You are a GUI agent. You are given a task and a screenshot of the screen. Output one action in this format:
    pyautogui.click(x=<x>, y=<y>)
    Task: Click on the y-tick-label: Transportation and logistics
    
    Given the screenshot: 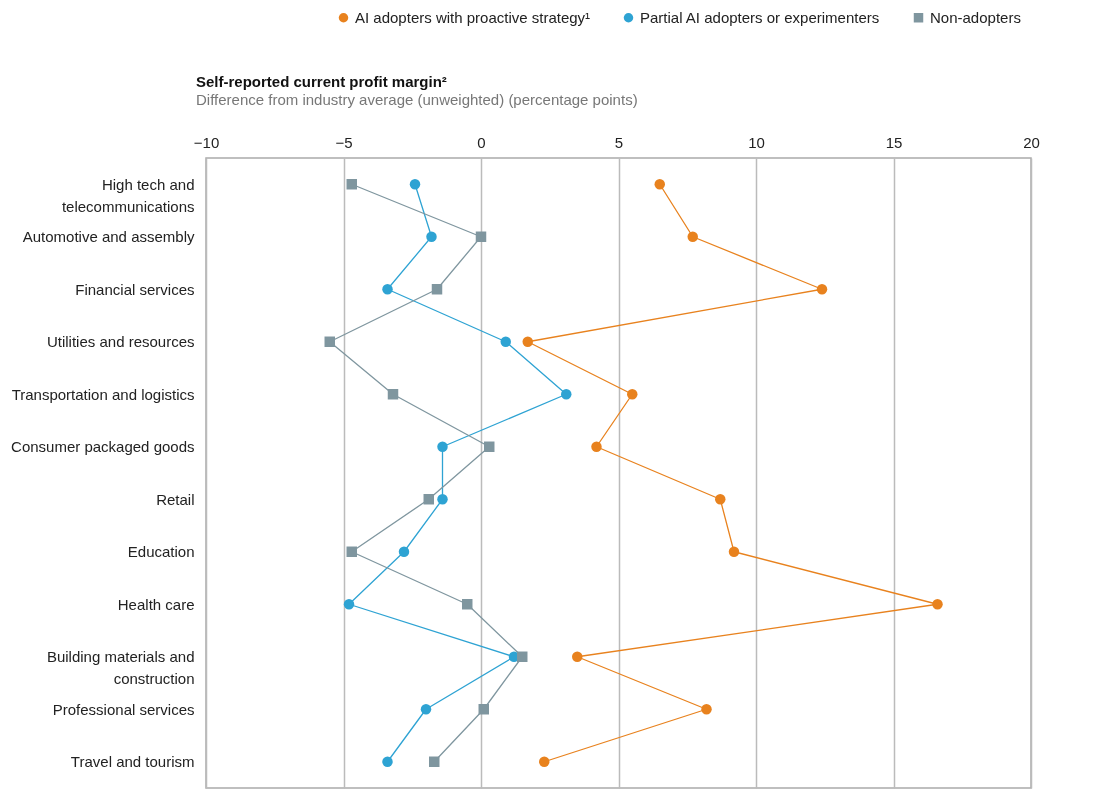 What is the action you would take?
    pyautogui.click(x=103, y=394)
    